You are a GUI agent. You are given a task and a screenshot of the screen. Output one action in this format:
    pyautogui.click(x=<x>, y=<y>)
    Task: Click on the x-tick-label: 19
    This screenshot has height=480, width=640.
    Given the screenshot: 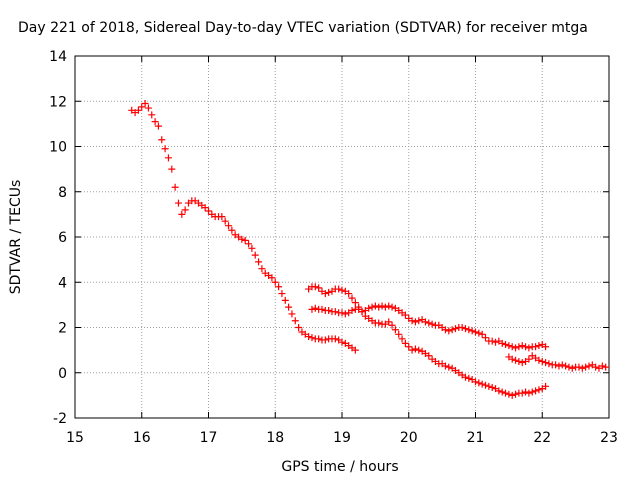 What is the action you would take?
    pyautogui.click(x=342, y=438)
    